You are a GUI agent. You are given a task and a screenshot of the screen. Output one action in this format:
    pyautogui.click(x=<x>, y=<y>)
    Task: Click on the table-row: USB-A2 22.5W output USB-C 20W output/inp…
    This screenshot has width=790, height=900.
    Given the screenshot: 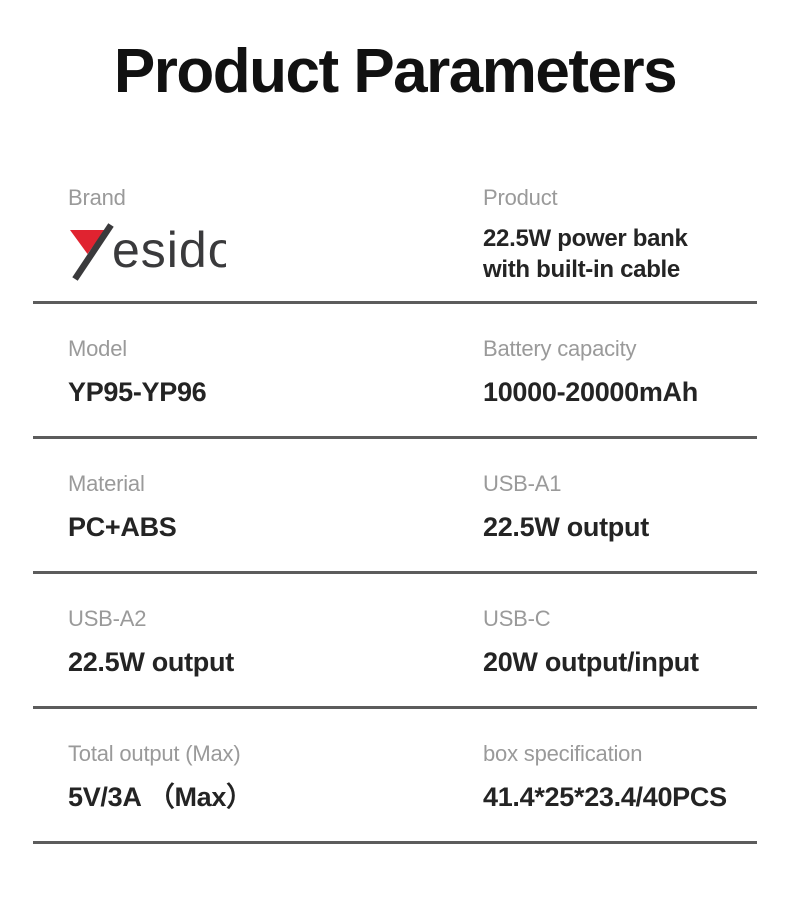 What is the action you would take?
    pyautogui.click(x=395, y=640)
    